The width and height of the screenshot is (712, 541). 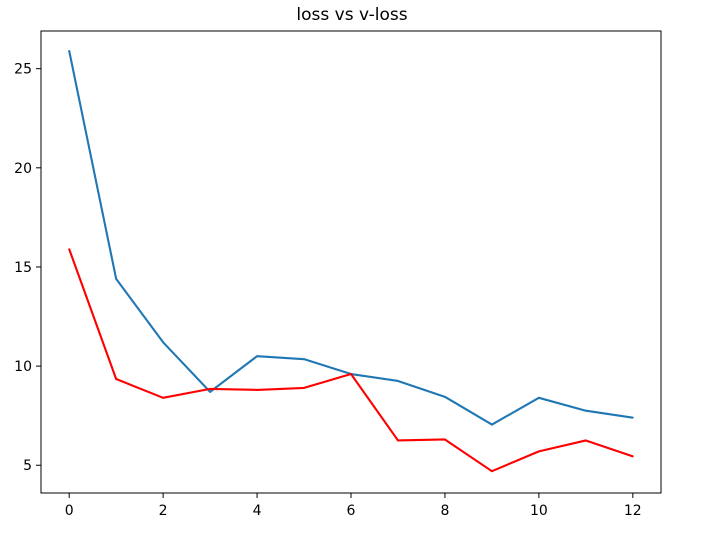 What do you see at coordinates (23, 367) in the screenshot?
I see `y-tick-label: 10` at bounding box center [23, 367].